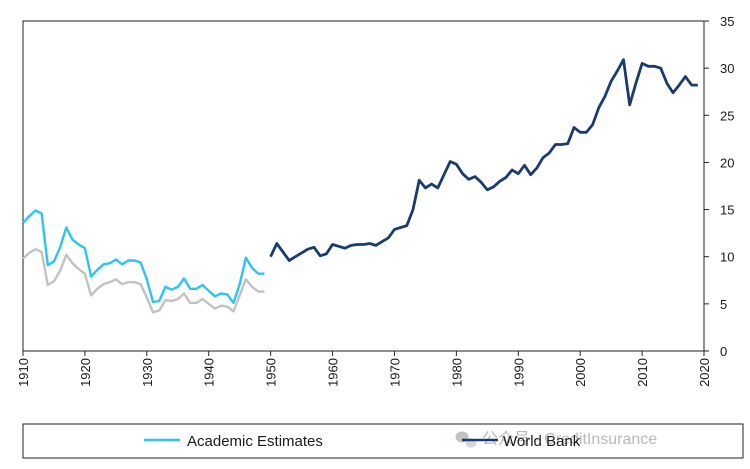 This screenshot has width=750, height=469. What do you see at coordinates (518, 372) in the screenshot?
I see `x-tick-label: 1990` at bounding box center [518, 372].